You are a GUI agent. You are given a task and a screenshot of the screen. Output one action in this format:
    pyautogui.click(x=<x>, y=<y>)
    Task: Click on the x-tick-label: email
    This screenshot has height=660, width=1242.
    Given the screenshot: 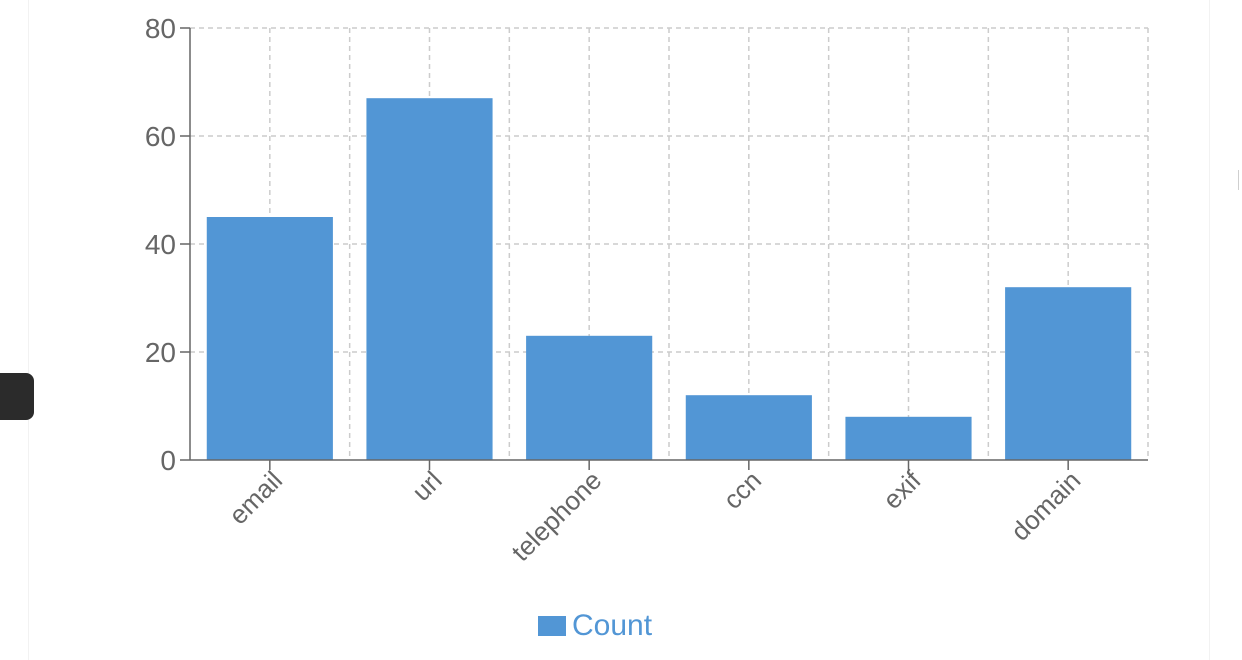 What is the action you would take?
    pyautogui.click(x=255, y=497)
    